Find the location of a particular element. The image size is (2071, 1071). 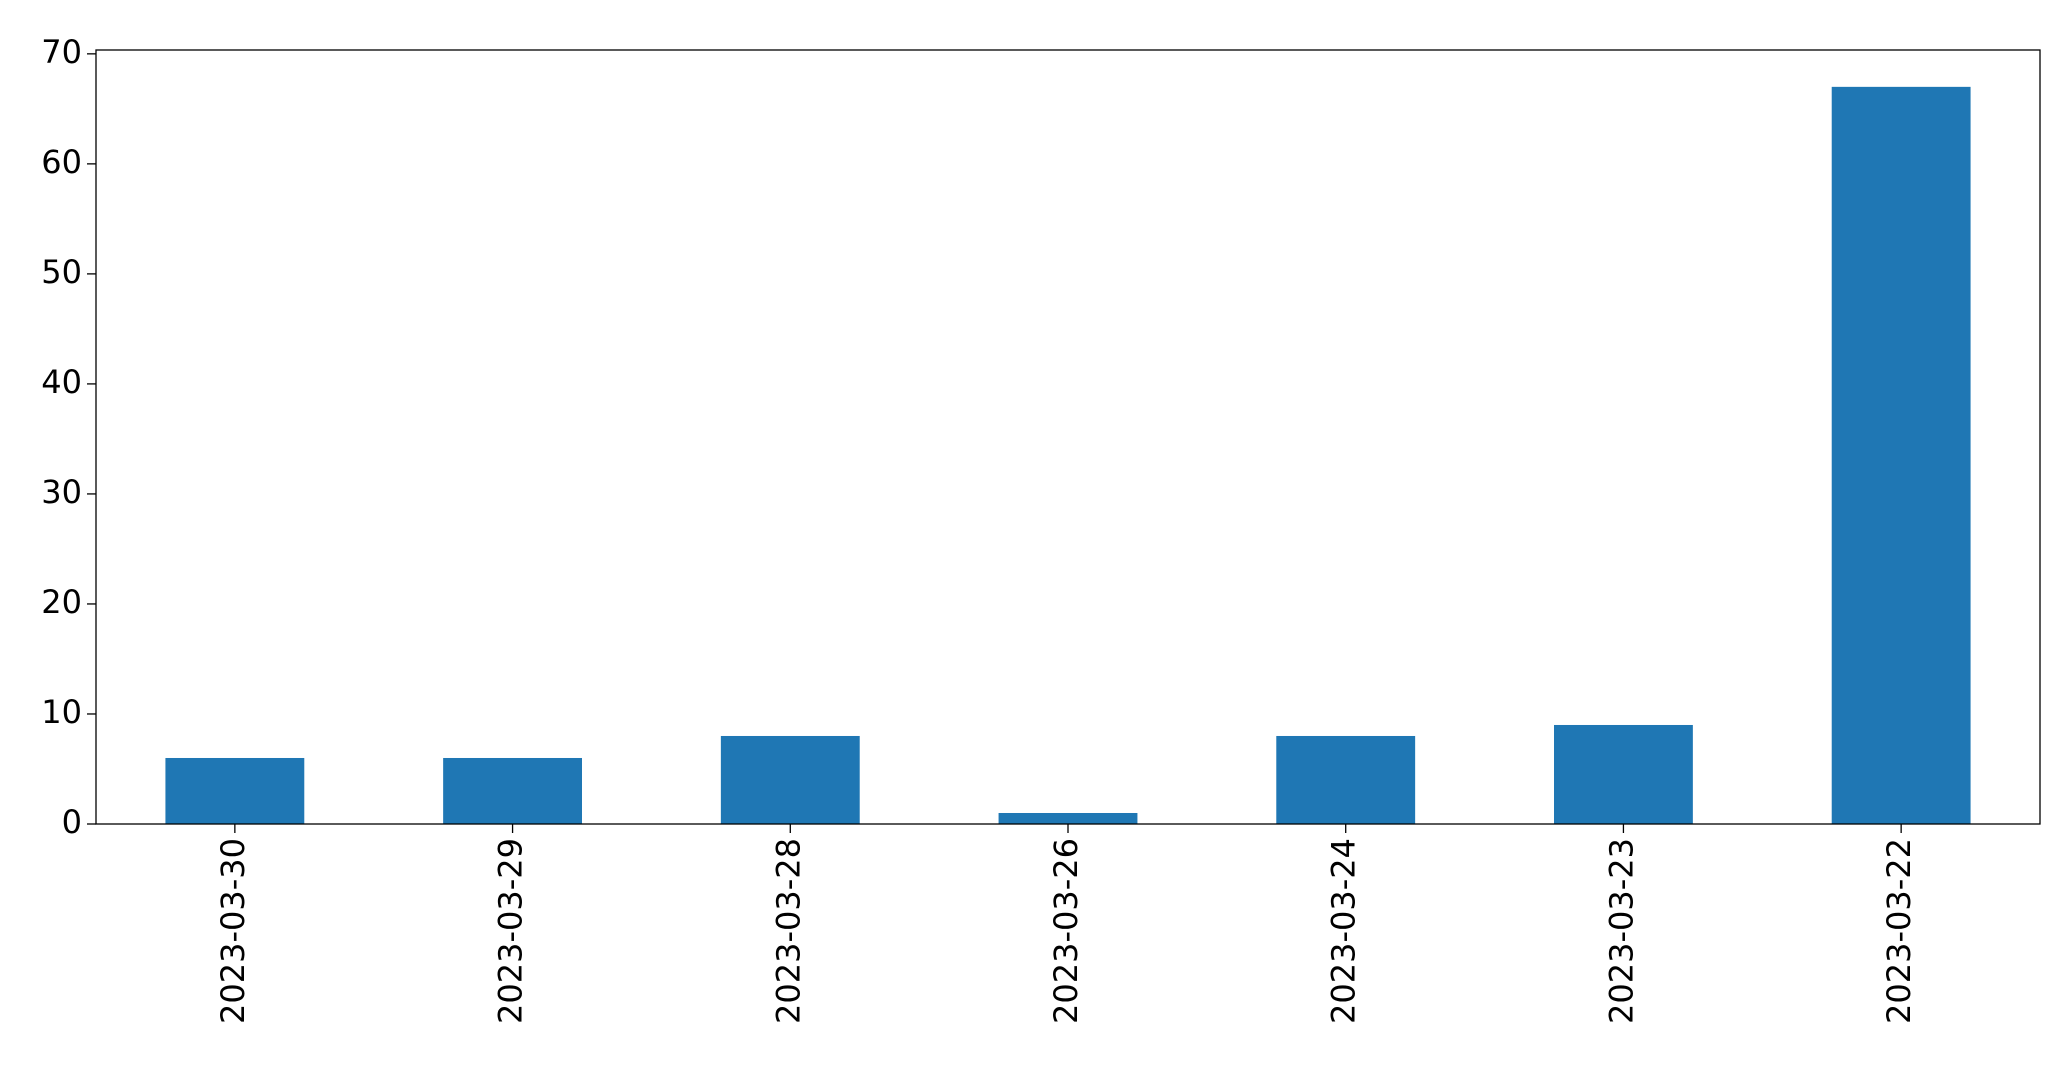

y-tick-label: 10 is located at coordinates (61, 712).